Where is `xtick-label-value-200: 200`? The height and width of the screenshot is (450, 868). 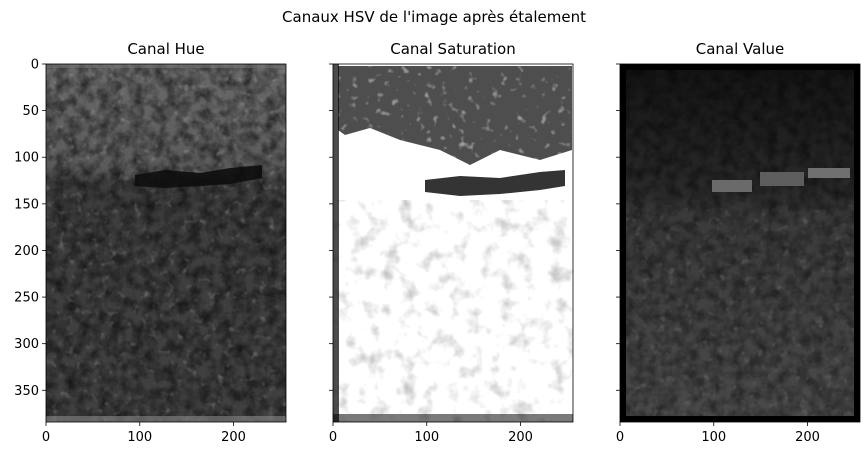
xtick-label-value-200: 200 is located at coordinates (807, 437).